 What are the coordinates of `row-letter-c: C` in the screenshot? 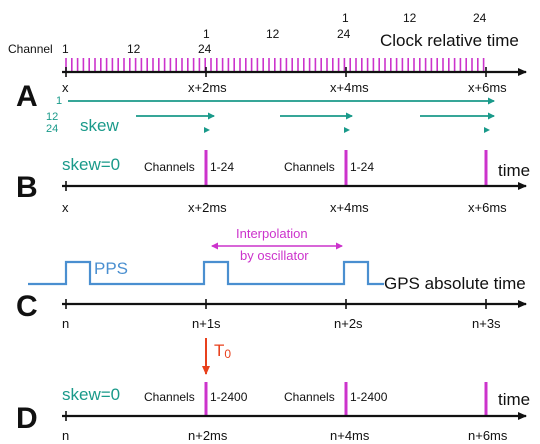 It's located at (27, 306).